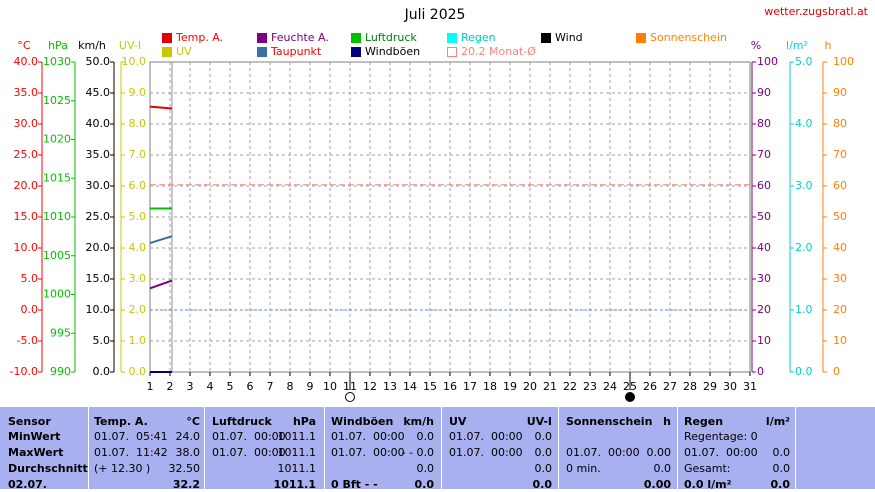 Image resolution: width=875 pixels, height=492 pixels. Describe the element at coordinates (300, 37) in the screenshot. I see `legend-label: Feuchte A.` at that location.